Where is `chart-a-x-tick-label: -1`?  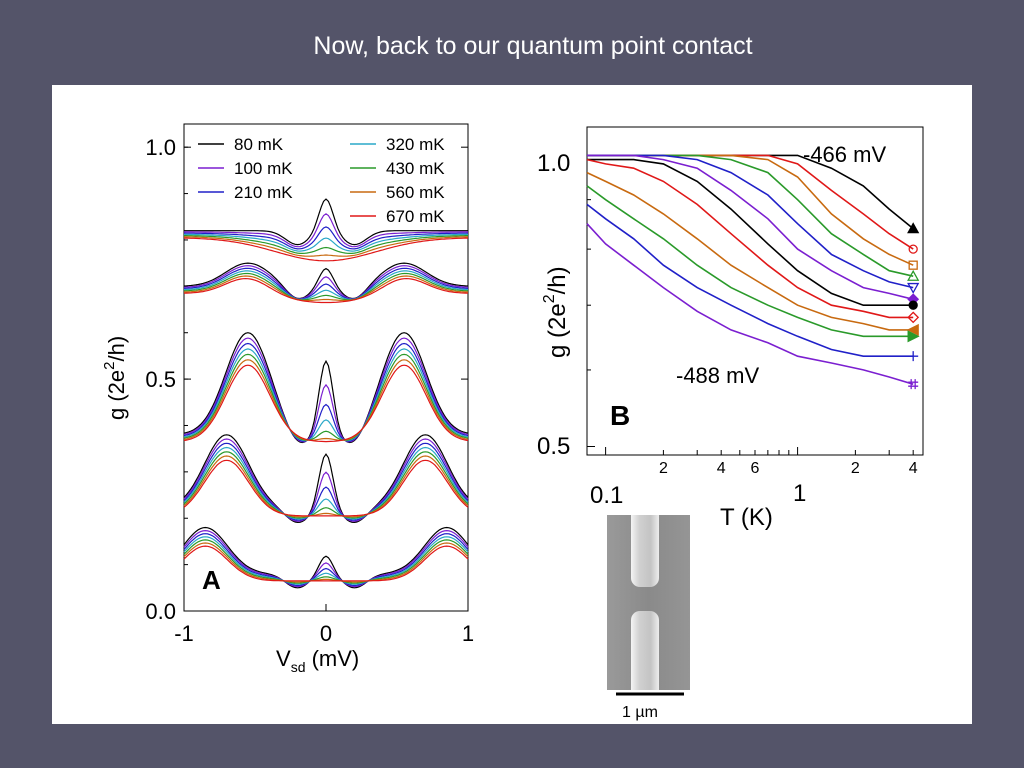 chart-a-x-tick-label: -1 is located at coordinates (184, 633).